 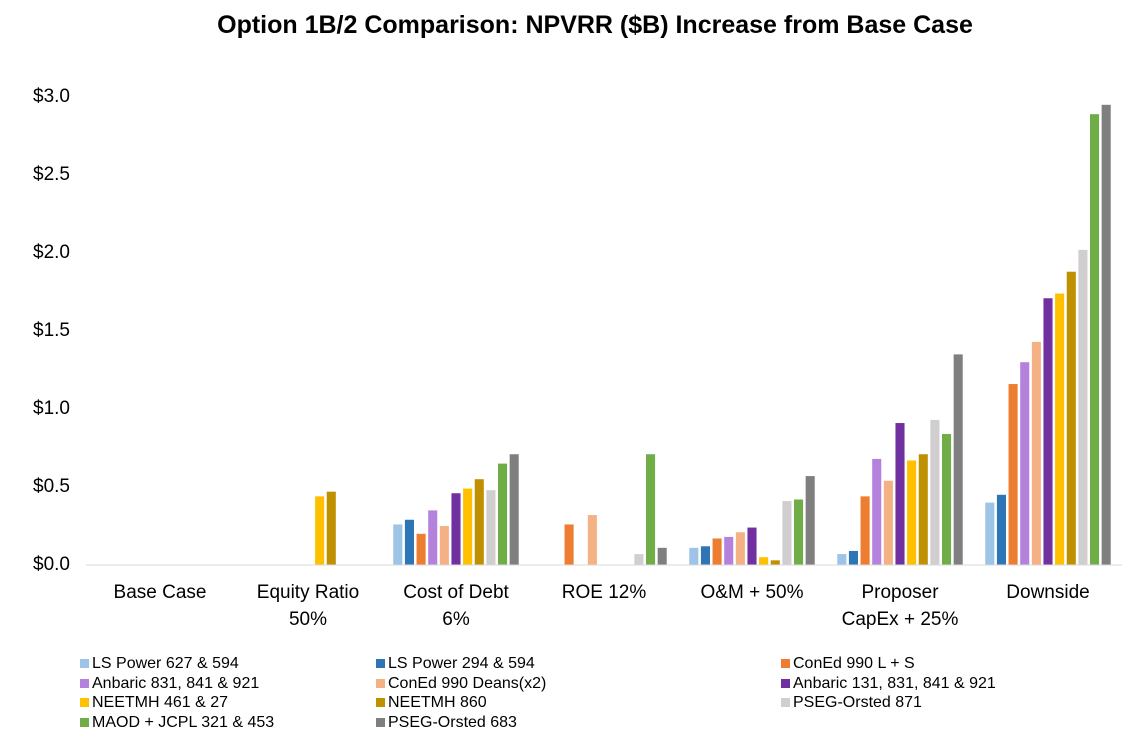 I want to click on legend-label: NEETMH 461 & 27, so click(x=160, y=702).